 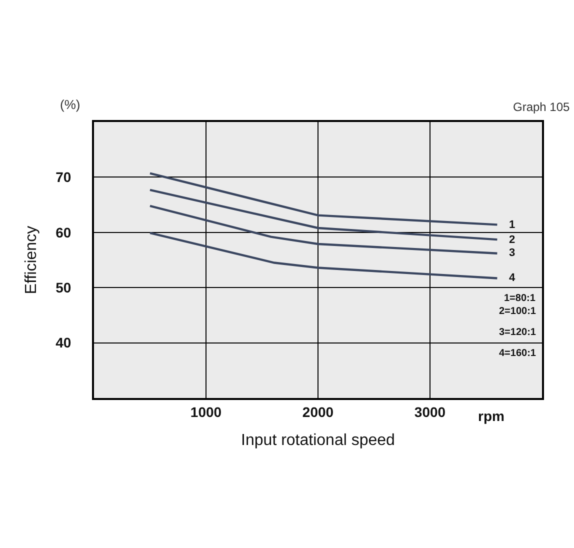 What do you see at coordinates (520, 298) in the screenshot?
I see `annotation: 1=80:1` at bounding box center [520, 298].